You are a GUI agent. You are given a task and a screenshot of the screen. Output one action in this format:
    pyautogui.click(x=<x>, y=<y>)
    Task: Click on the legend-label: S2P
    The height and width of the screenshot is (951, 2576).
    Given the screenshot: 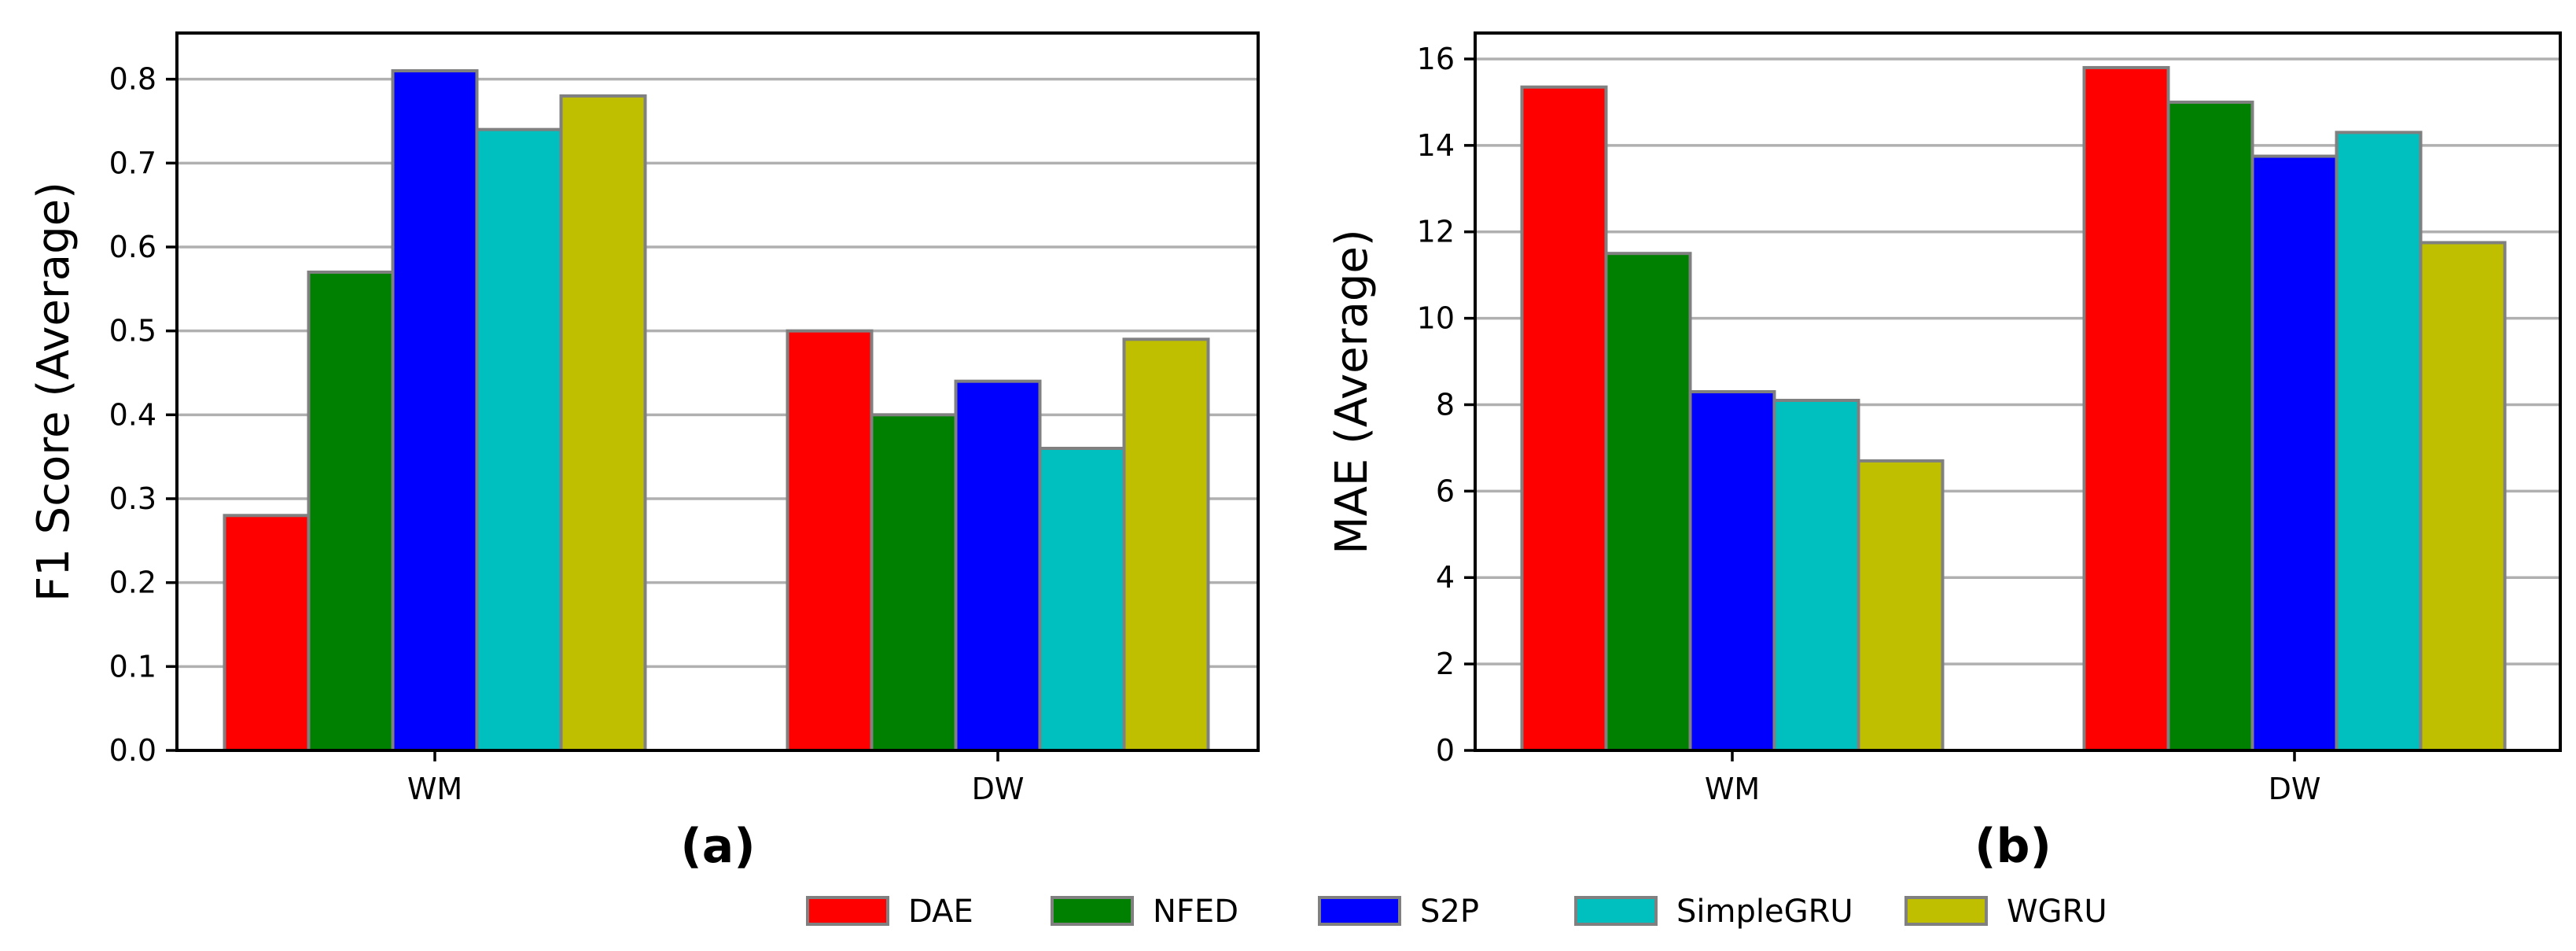 What is the action you would take?
    pyautogui.click(x=1449, y=912)
    